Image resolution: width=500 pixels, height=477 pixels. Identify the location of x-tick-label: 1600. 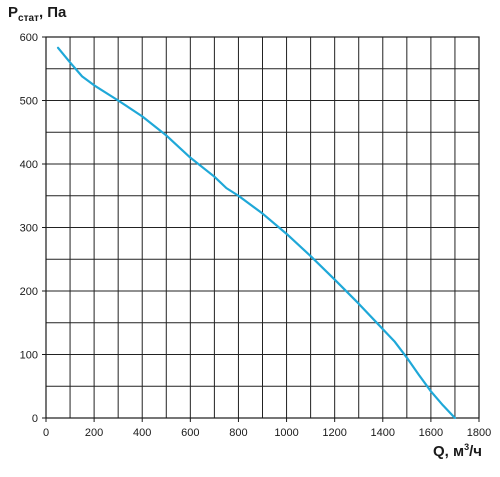
(431, 433).